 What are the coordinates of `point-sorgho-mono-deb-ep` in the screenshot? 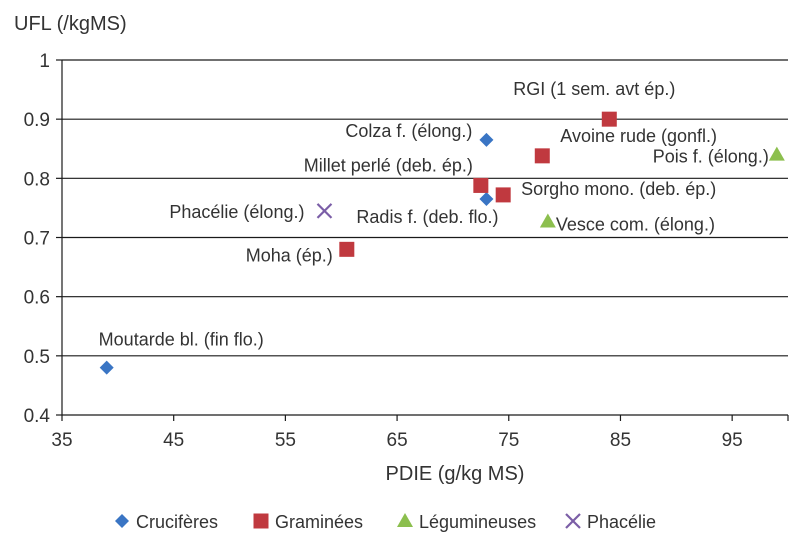 It's located at (503, 195).